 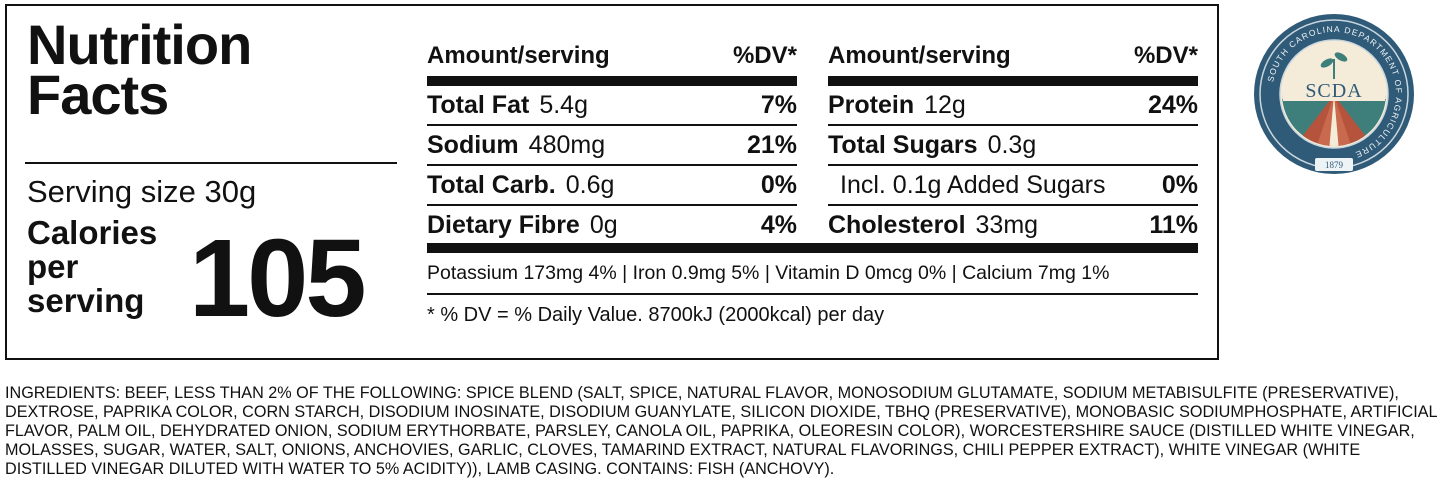 What do you see at coordinates (973, 184) in the screenshot?
I see `nutrient-name: Incl. 0.1g Added Sugars` at bounding box center [973, 184].